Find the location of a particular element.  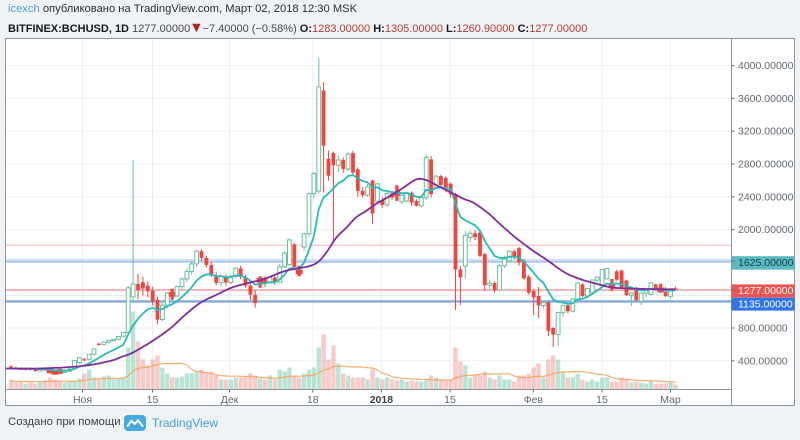

svg-text: 2018 is located at coordinates (382, 400).